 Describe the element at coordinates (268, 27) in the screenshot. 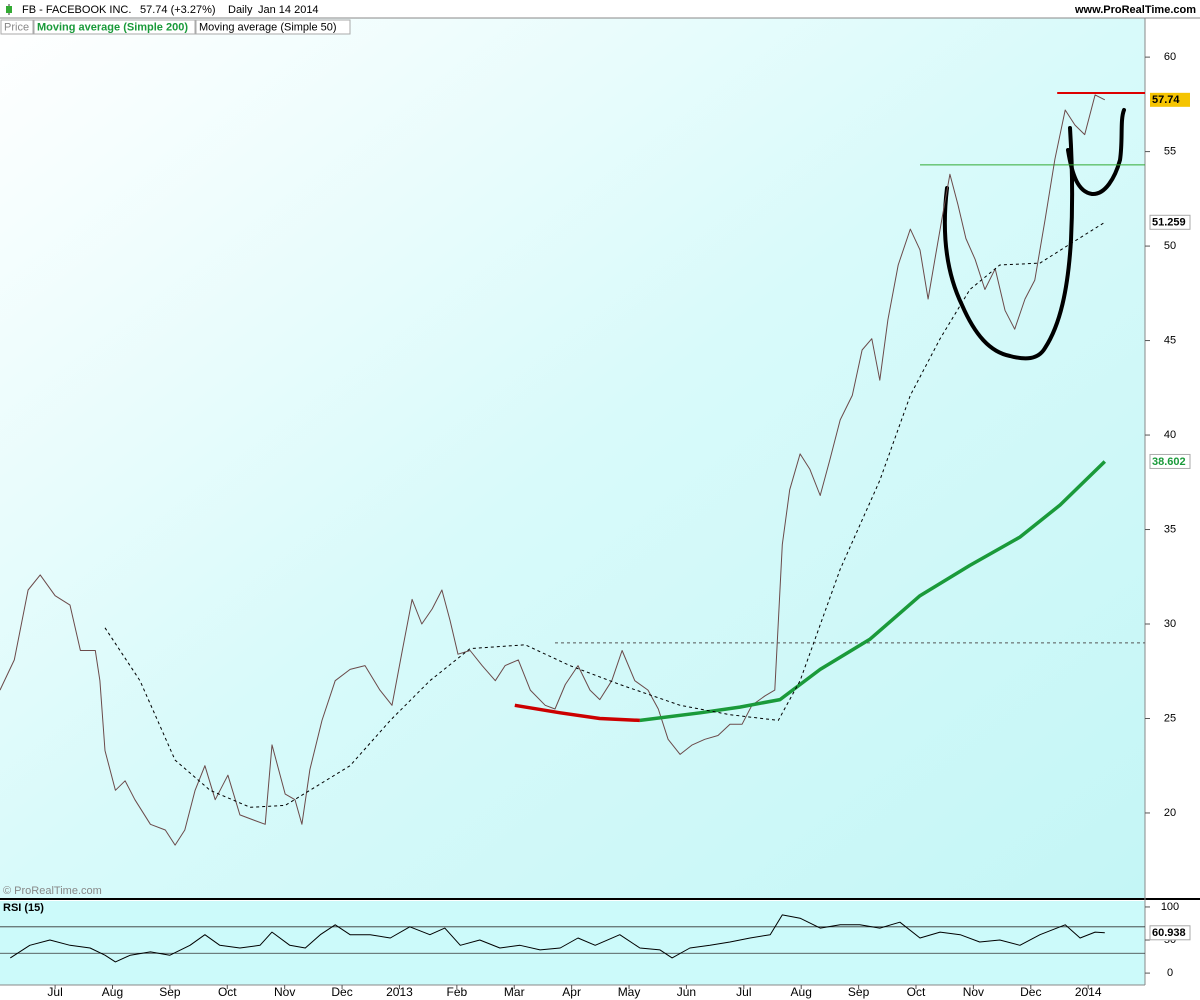

I see `legend-entry: Moving average (Simple 50)` at that location.